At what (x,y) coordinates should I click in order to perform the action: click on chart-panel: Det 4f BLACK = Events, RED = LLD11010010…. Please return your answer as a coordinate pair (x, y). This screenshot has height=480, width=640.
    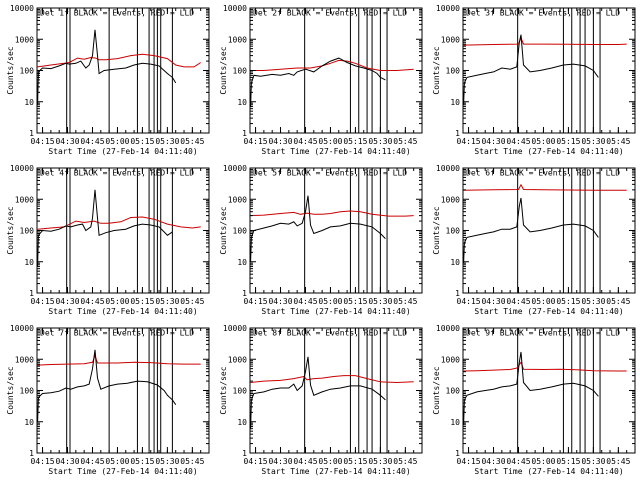
    Looking at the image, I should click on (108, 240).